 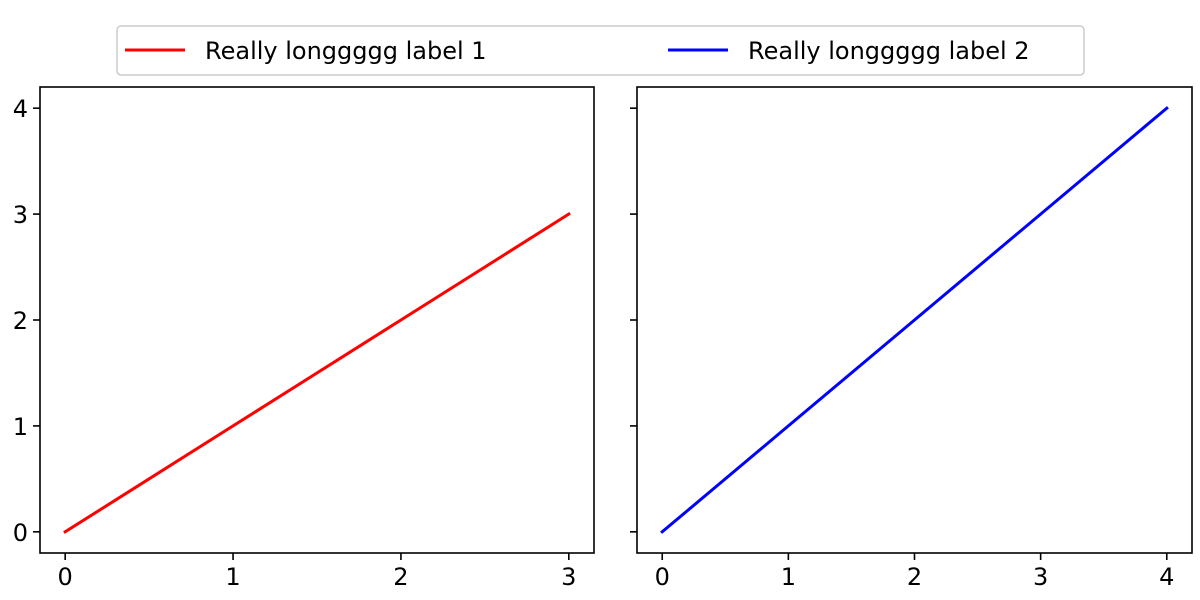 What do you see at coordinates (20, 215) in the screenshot?
I see `y-tick-label: 3` at bounding box center [20, 215].